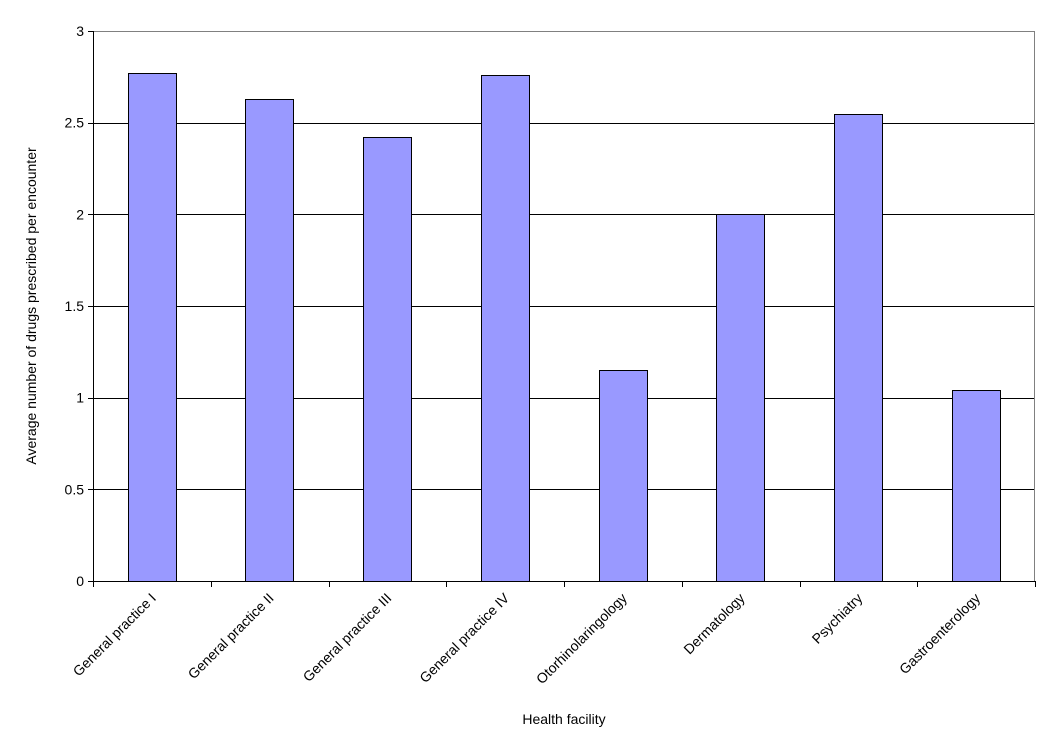 The width and height of the screenshot is (1051, 750). Describe the element at coordinates (80, 31) in the screenshot. I see `y-tick-label: 3` at that location.